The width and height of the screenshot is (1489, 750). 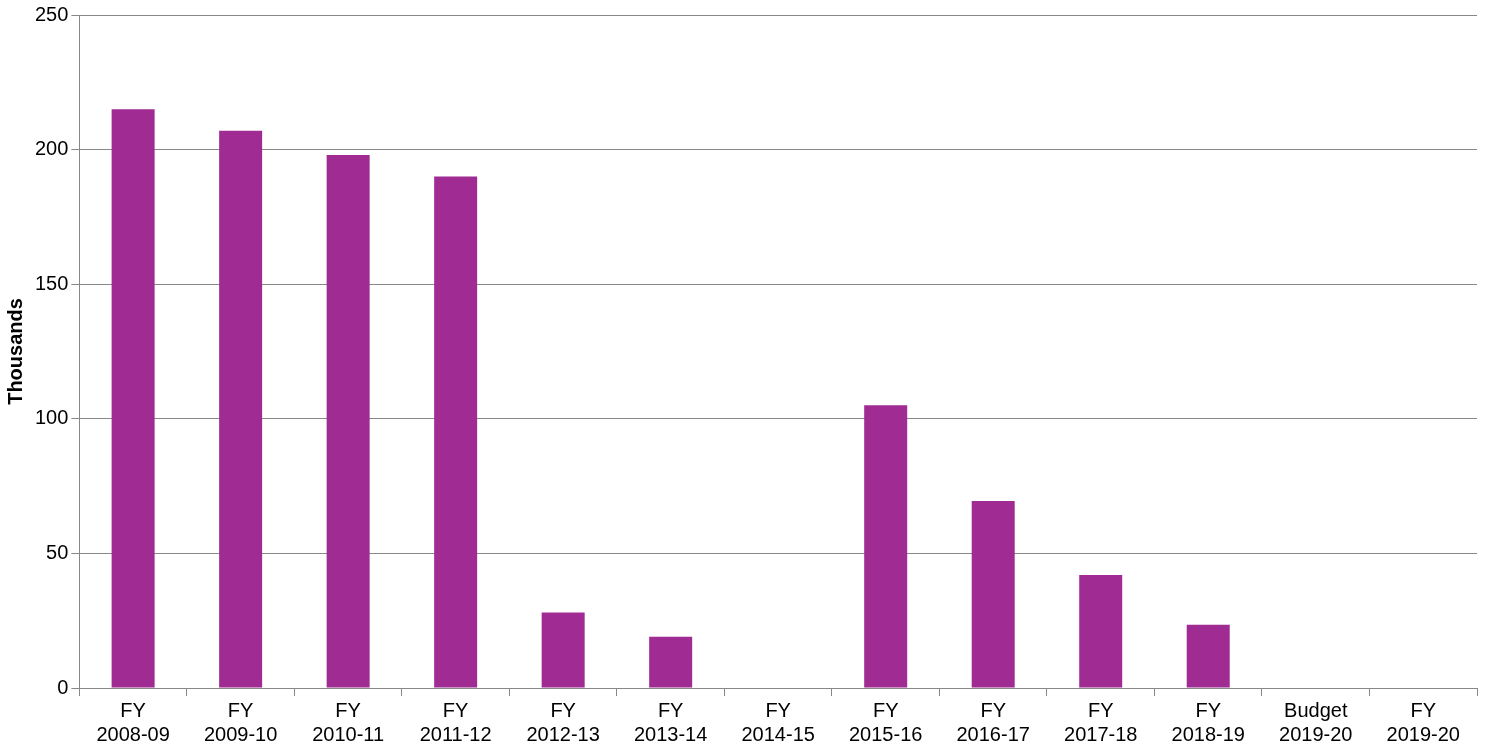 I want to click on x-tick-label: FY 2008-09, so click(x=133, y=721).